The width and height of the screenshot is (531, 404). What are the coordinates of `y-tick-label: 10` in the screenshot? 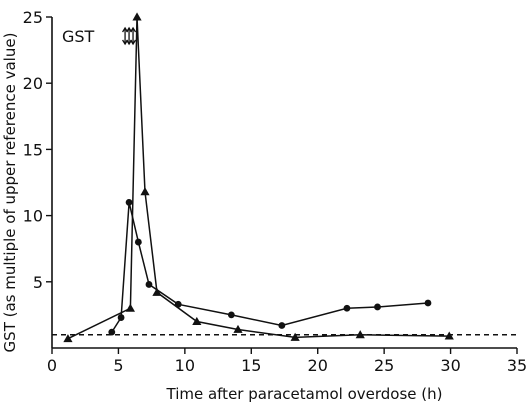 It's located at (33, 216).